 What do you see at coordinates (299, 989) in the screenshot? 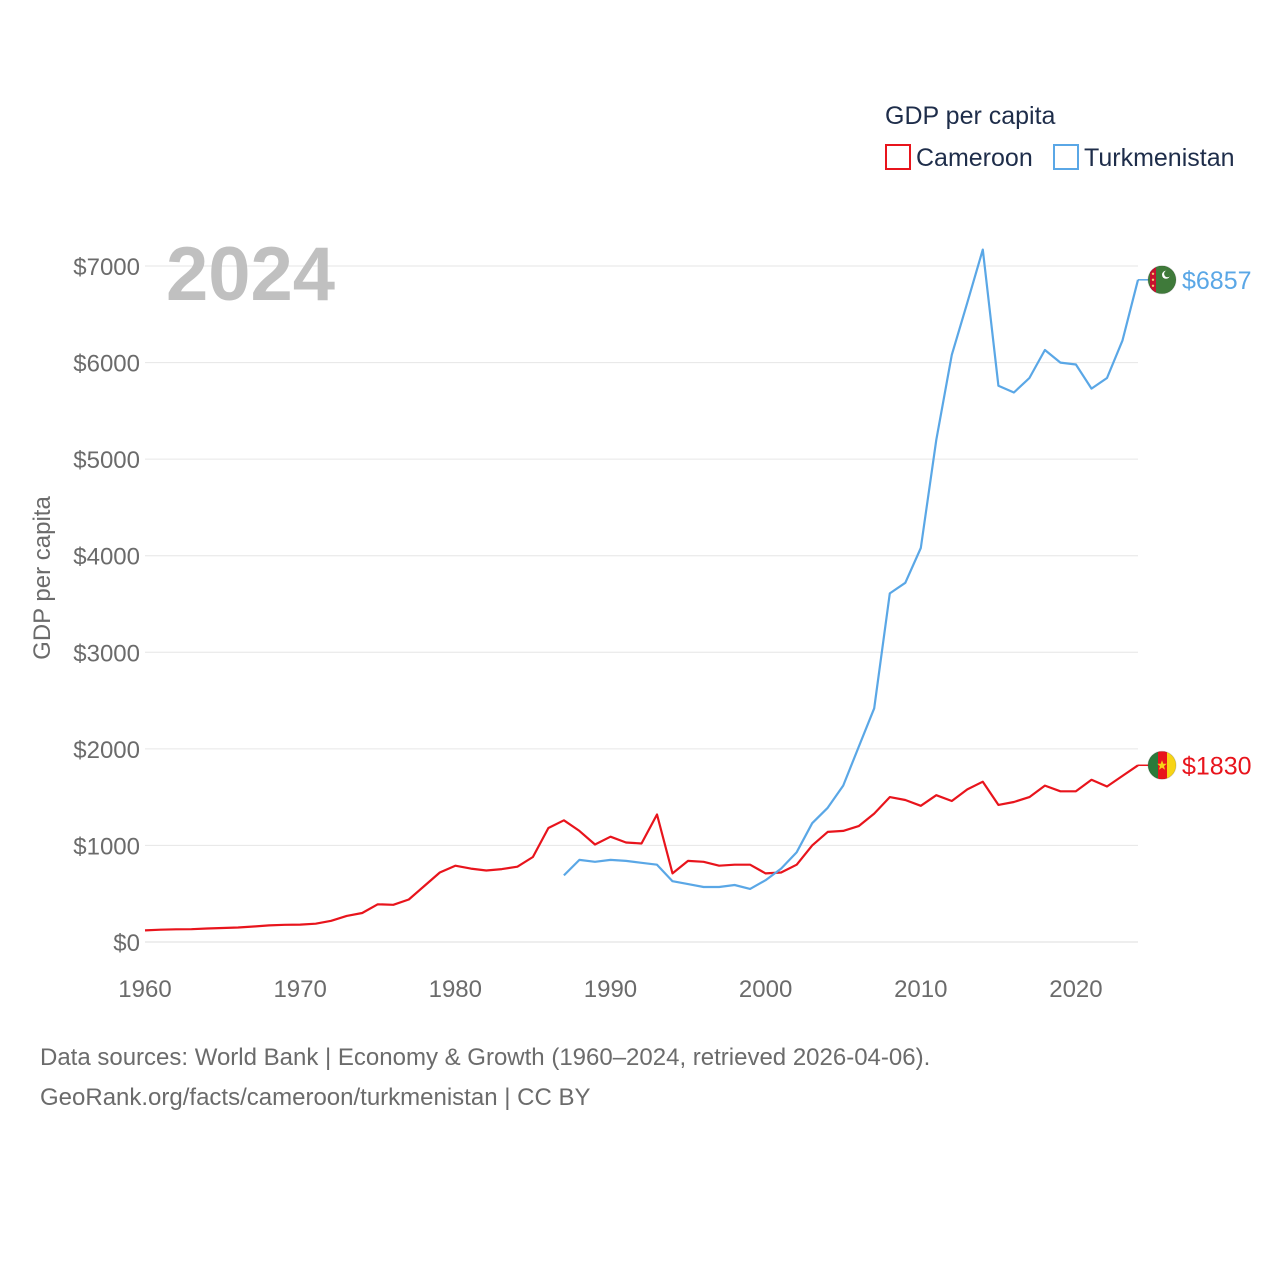
I see `x-tick-label: 1970` at bounding box center [299, 989].